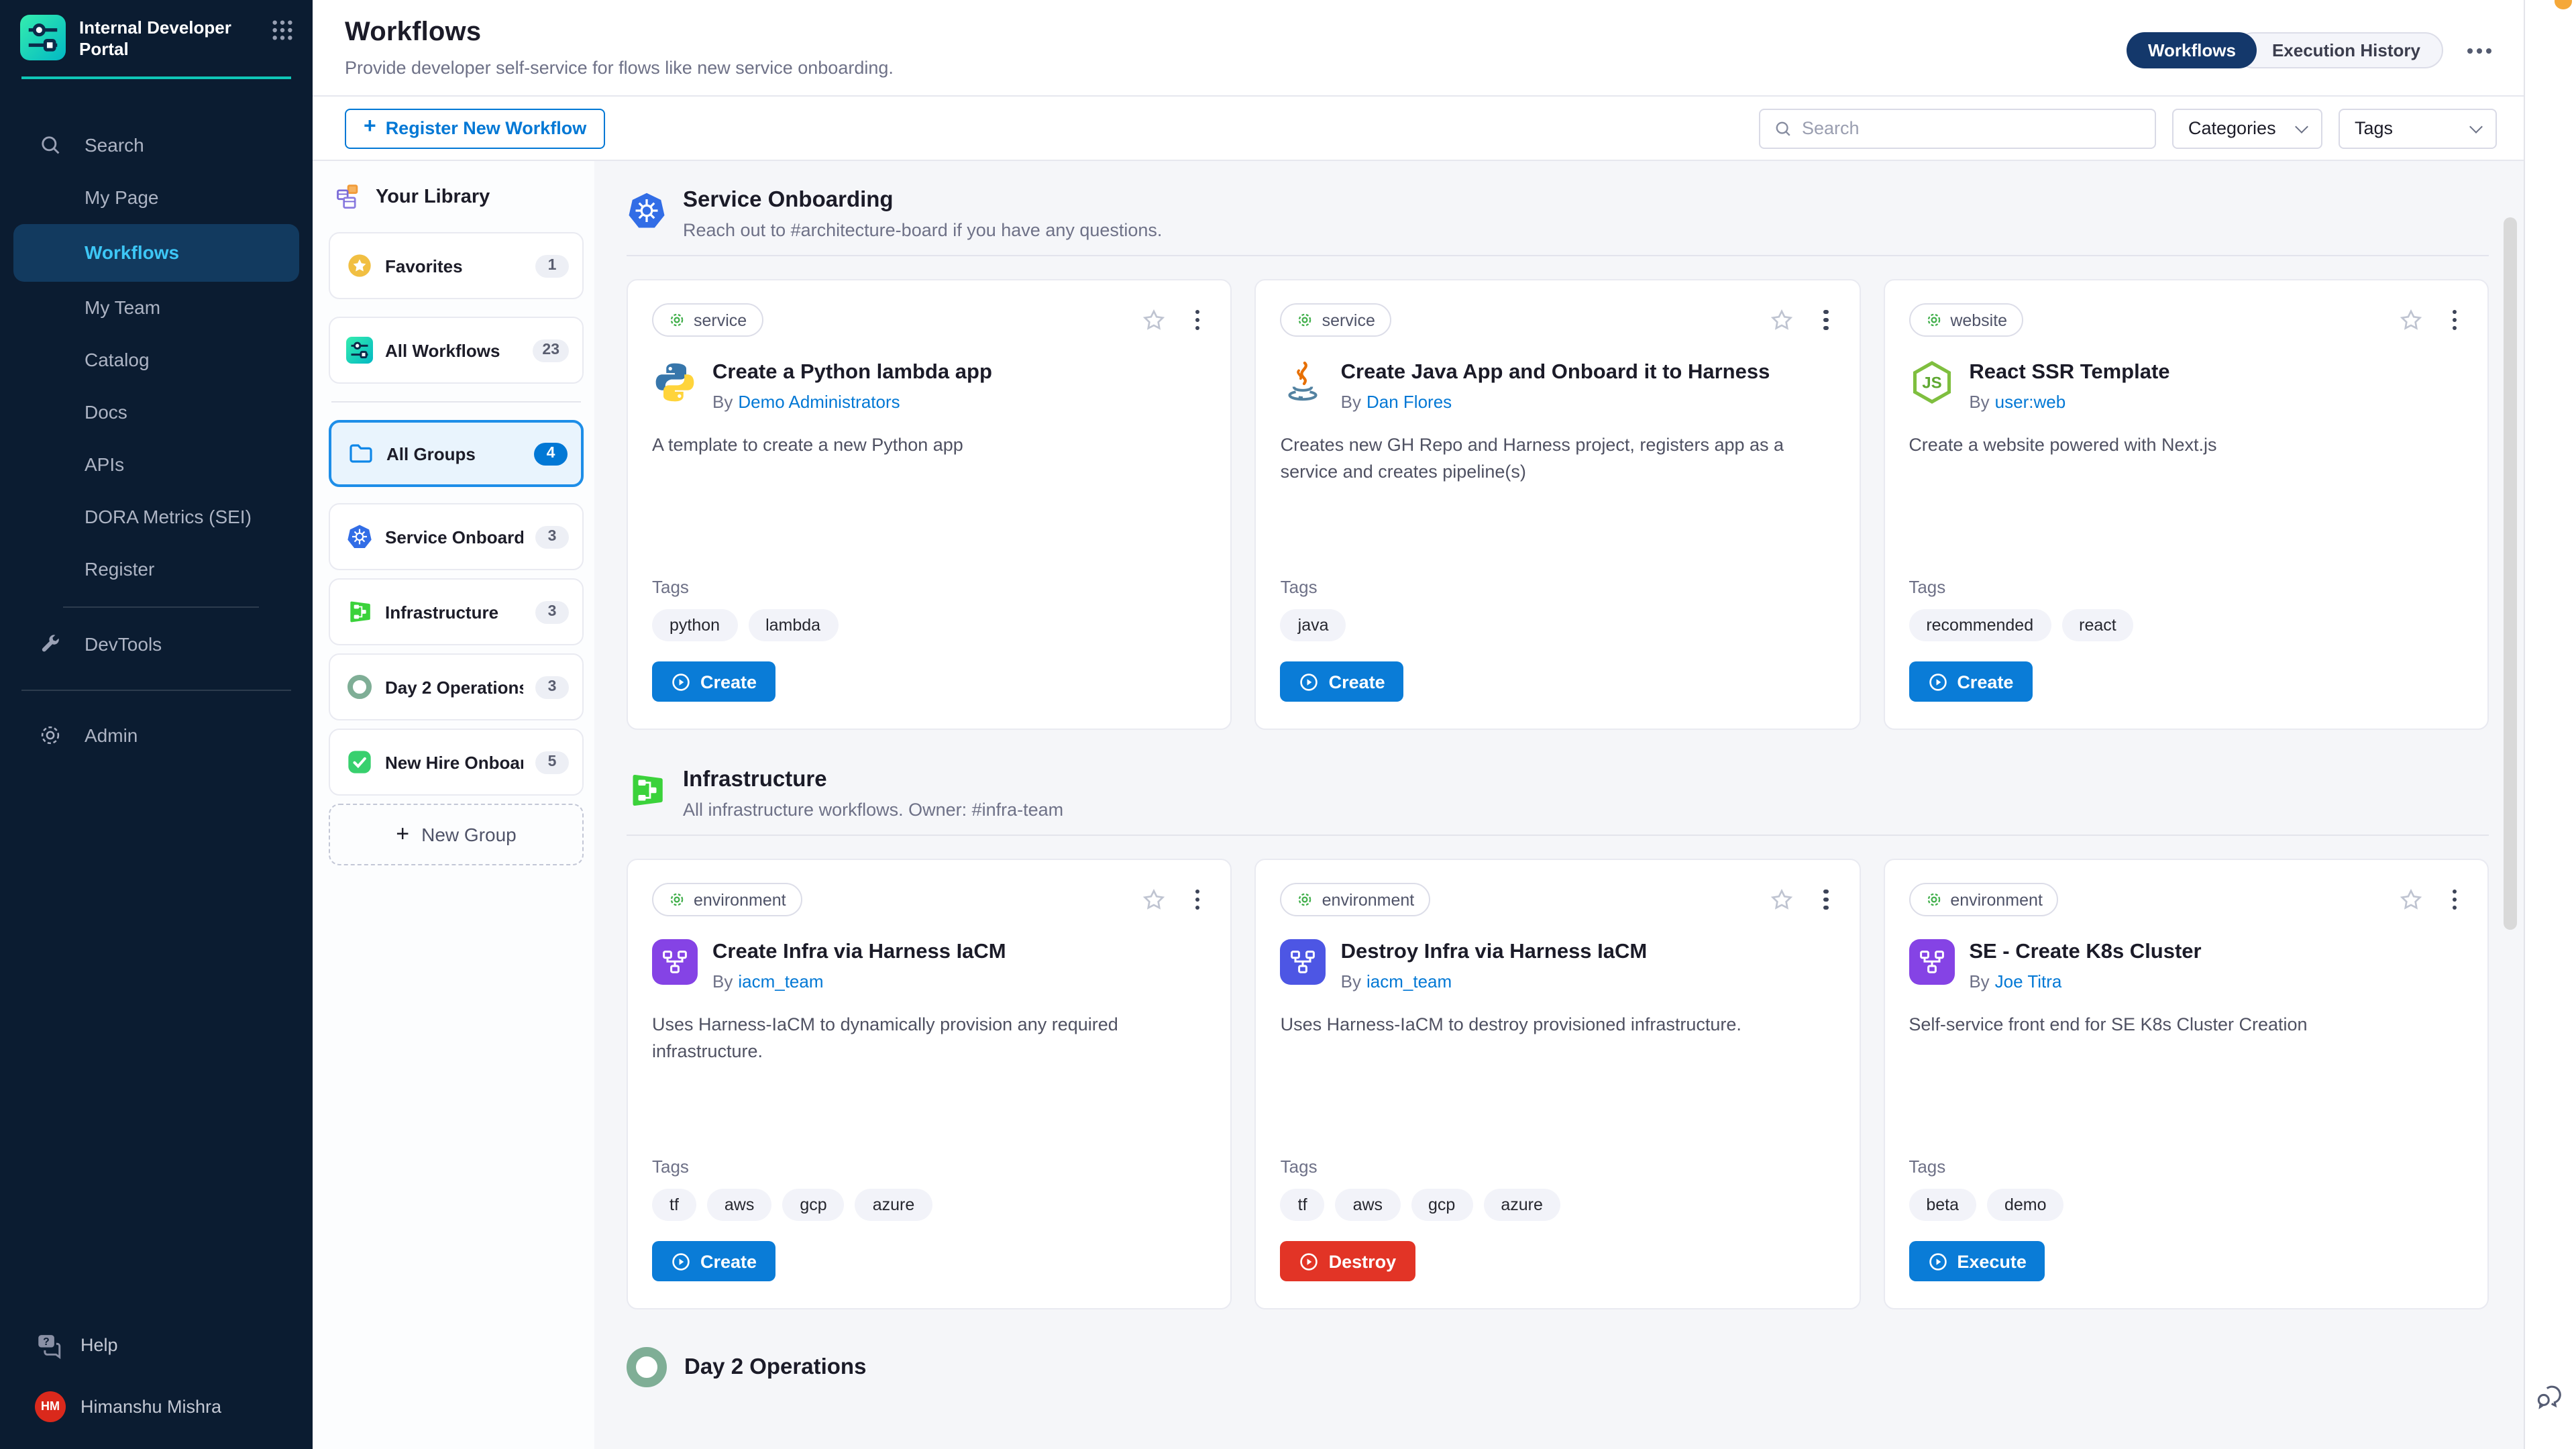 Image resolution: width=2576 pixels, height=1449 pixels. What do you see at coordinates (123, 307) in the screenshot?
I see `sidebar-item-my-team: My Team` at bounding box center [123, 307].